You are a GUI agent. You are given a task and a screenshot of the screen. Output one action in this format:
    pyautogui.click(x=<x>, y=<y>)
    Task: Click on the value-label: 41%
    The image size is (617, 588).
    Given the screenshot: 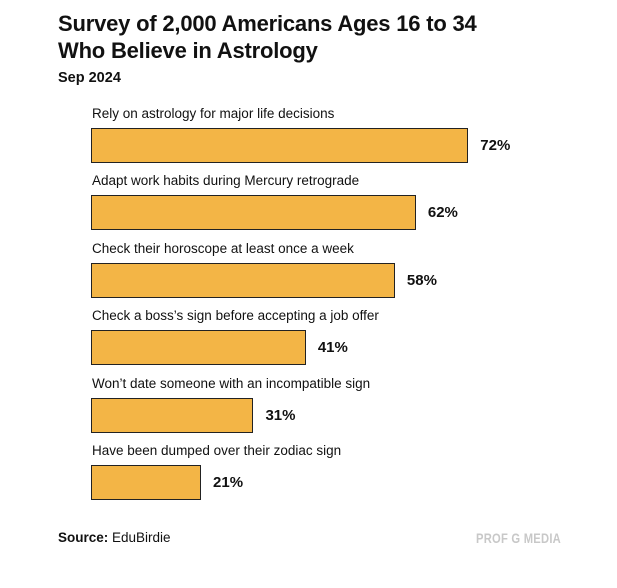 What is the action you would take?
    pyautogui.click(x=332, y=348)
    